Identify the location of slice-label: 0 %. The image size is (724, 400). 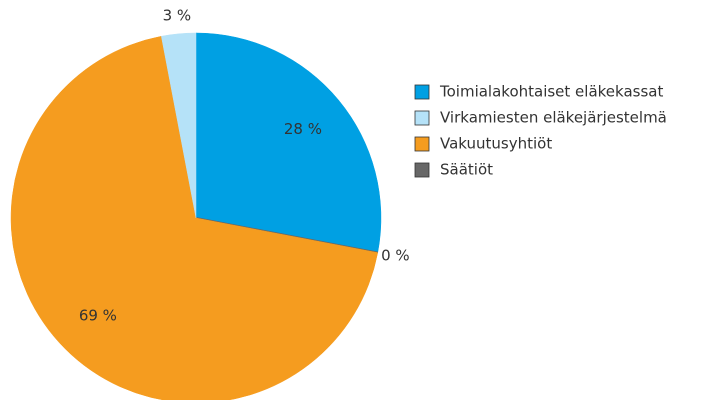
(395, 256).